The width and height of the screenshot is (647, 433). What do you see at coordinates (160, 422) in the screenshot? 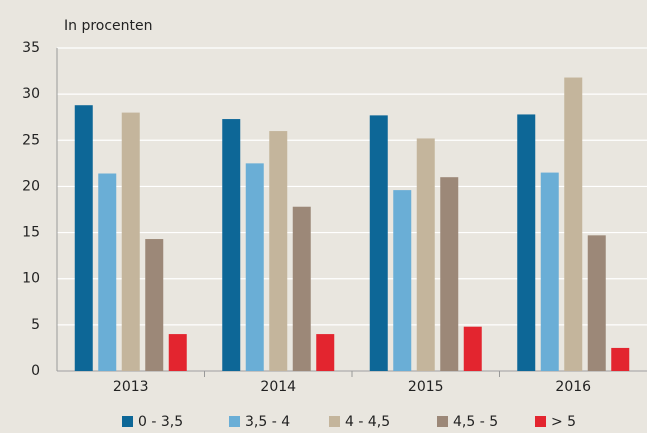
I see `legend-label: 0 - 3,5` at bounding box center [160, 422].